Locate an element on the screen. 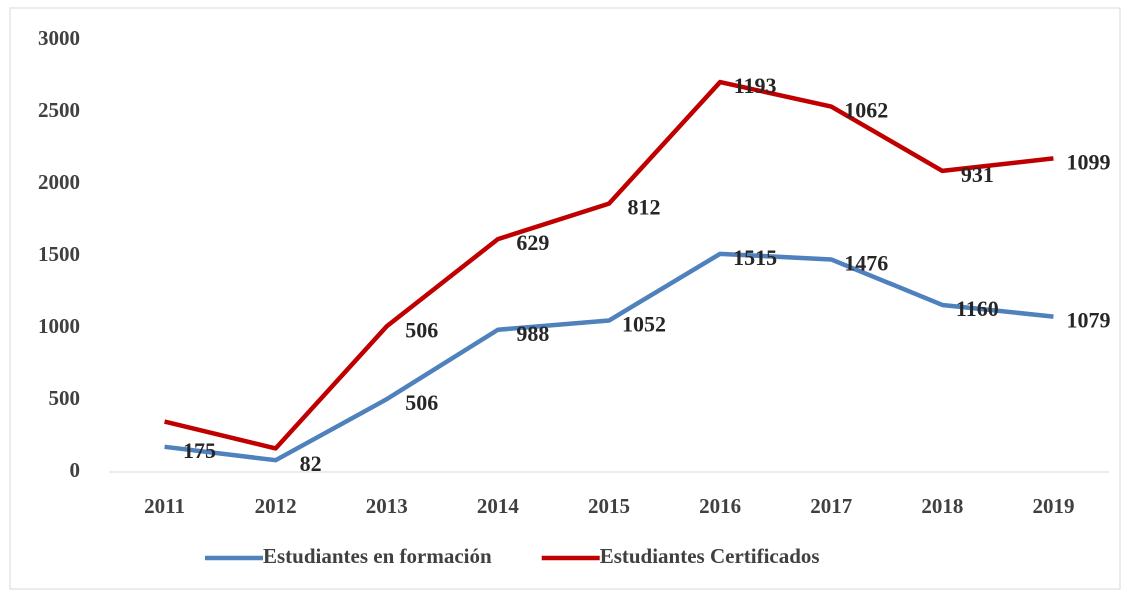  y-tick-label: 1500 is located at coordinates (59, 254).